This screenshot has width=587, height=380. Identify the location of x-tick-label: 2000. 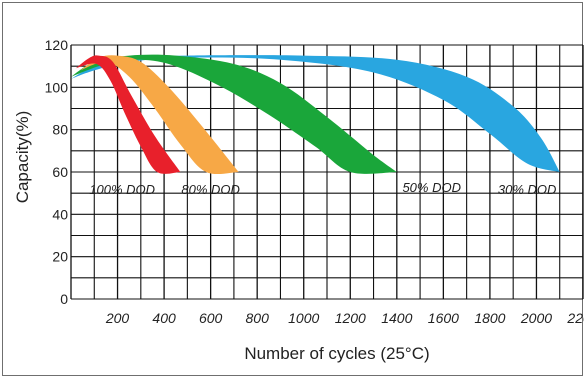
(536, 318).